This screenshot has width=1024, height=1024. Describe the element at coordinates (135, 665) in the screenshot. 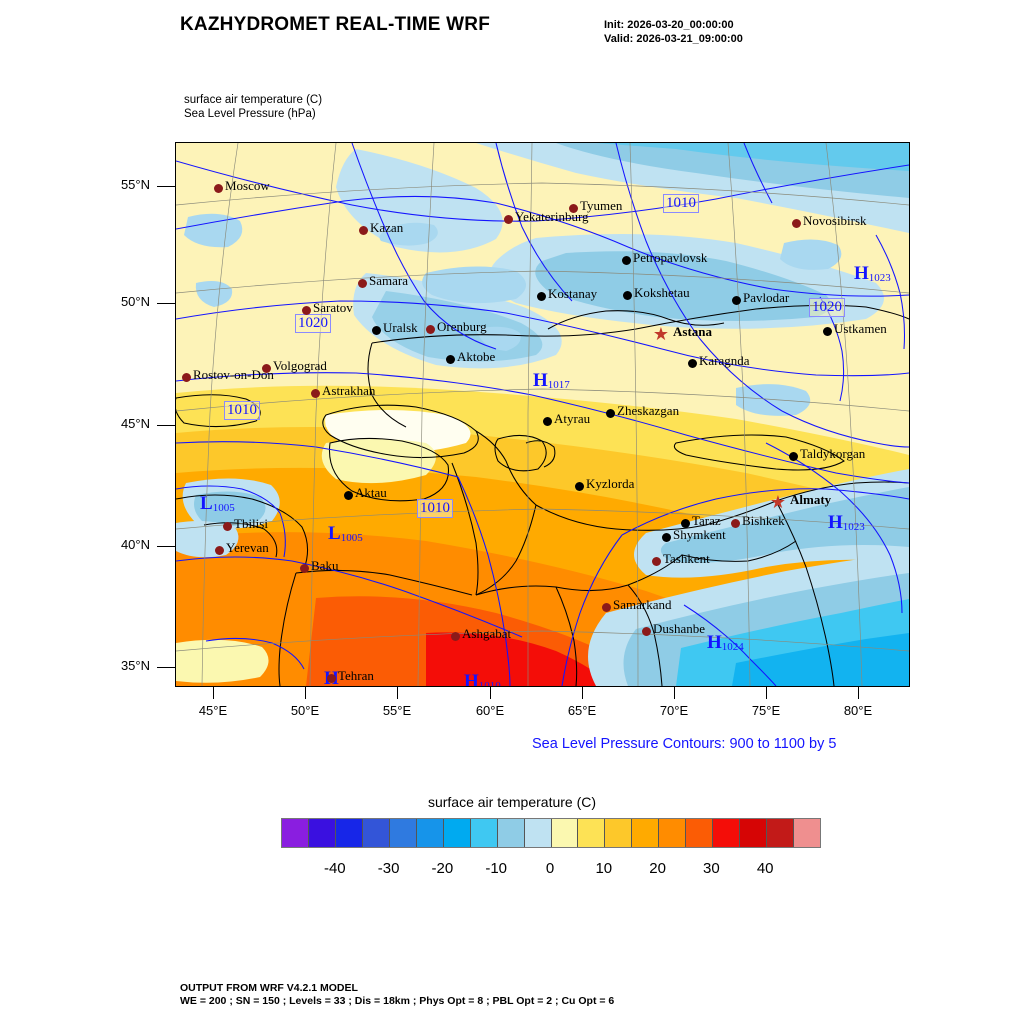

I see `latitude-tick-label: 35°N` at that location.